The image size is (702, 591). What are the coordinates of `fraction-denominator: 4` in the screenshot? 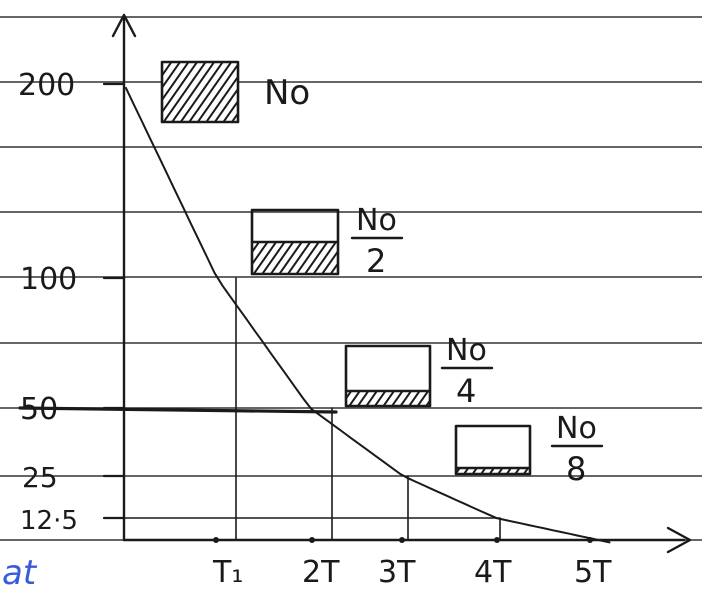 It's located at (466, 391).